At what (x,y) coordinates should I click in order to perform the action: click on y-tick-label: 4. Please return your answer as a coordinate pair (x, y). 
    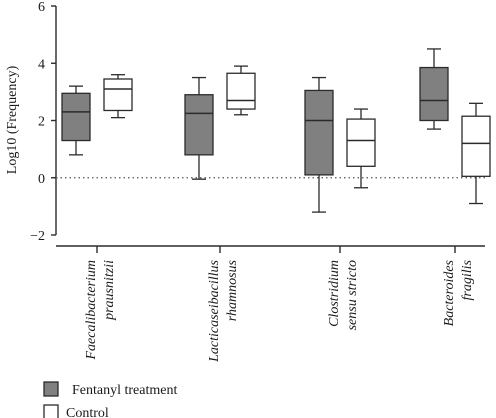
    Looking at the image, I should click on (41, 64).